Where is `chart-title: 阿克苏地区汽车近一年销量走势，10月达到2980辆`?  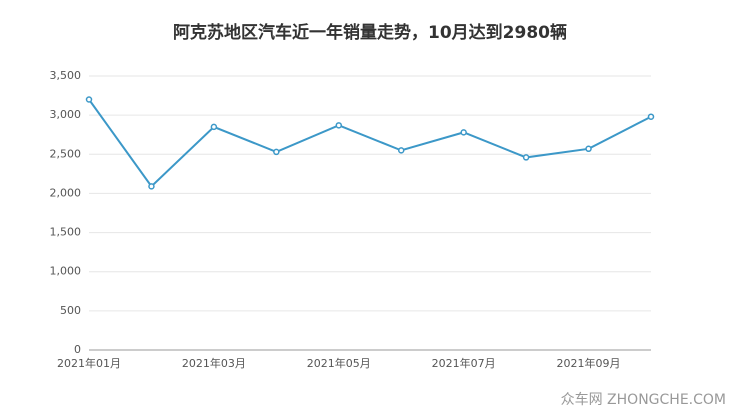 chart-title: 阿克苏地区汽车近一年销量走势，10月达到2980辆 is located at coordinates (370, 32).